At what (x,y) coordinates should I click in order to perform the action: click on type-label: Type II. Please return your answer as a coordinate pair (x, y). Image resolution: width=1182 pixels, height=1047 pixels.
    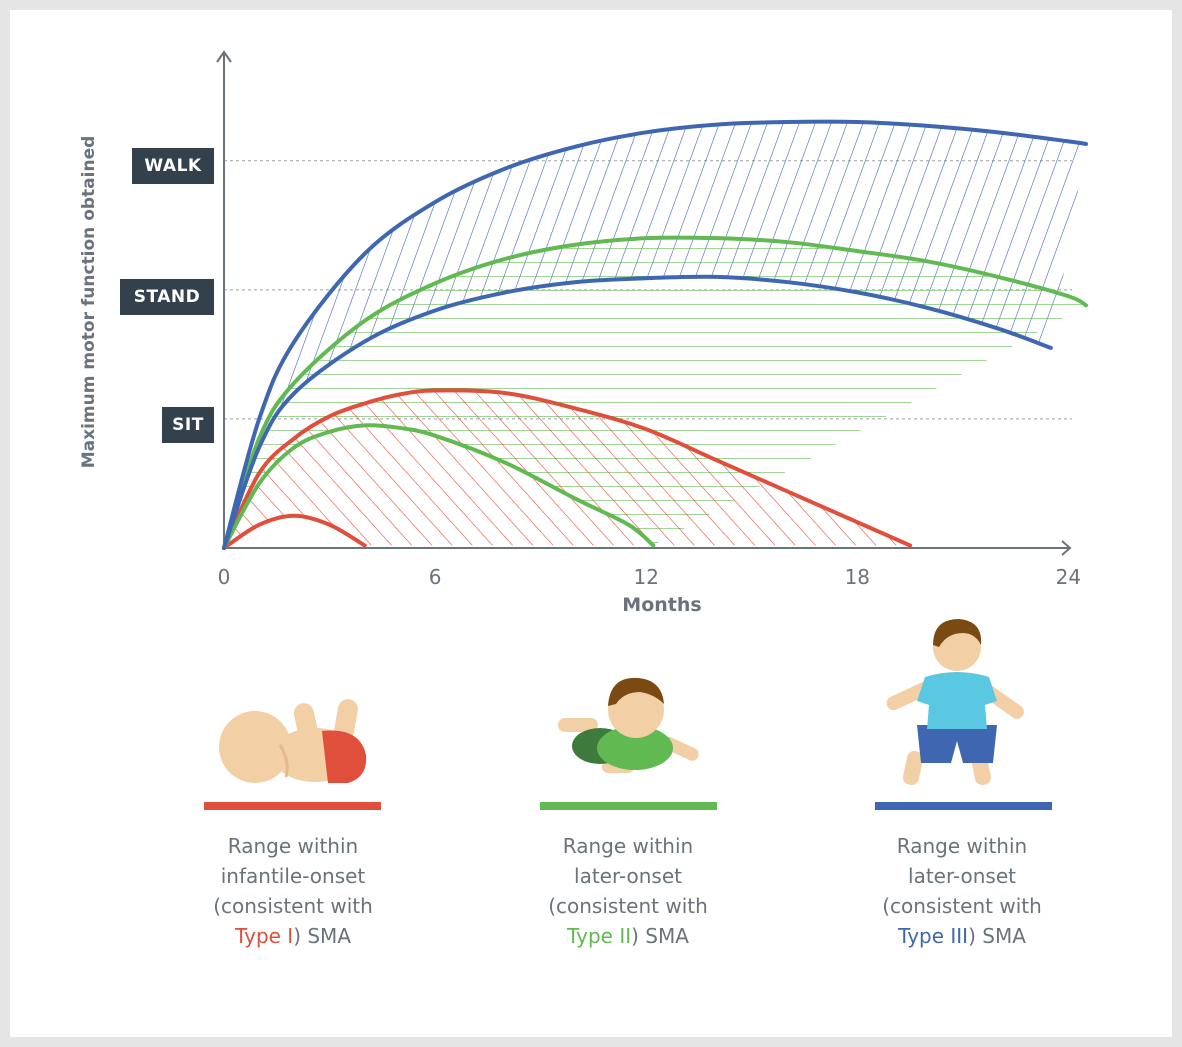
    Looking at the image, I should click on (599, 936).